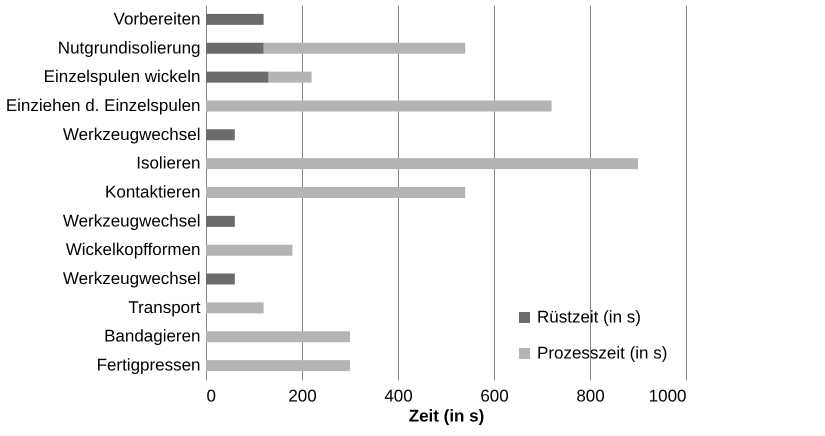 This screenshot has height=436, width=825. What do you see at coordinates (103, 105) in the screenshot?
I see `y-tick-label: Einziehen d. Einzelspulen` at bounding box center [103, 105].